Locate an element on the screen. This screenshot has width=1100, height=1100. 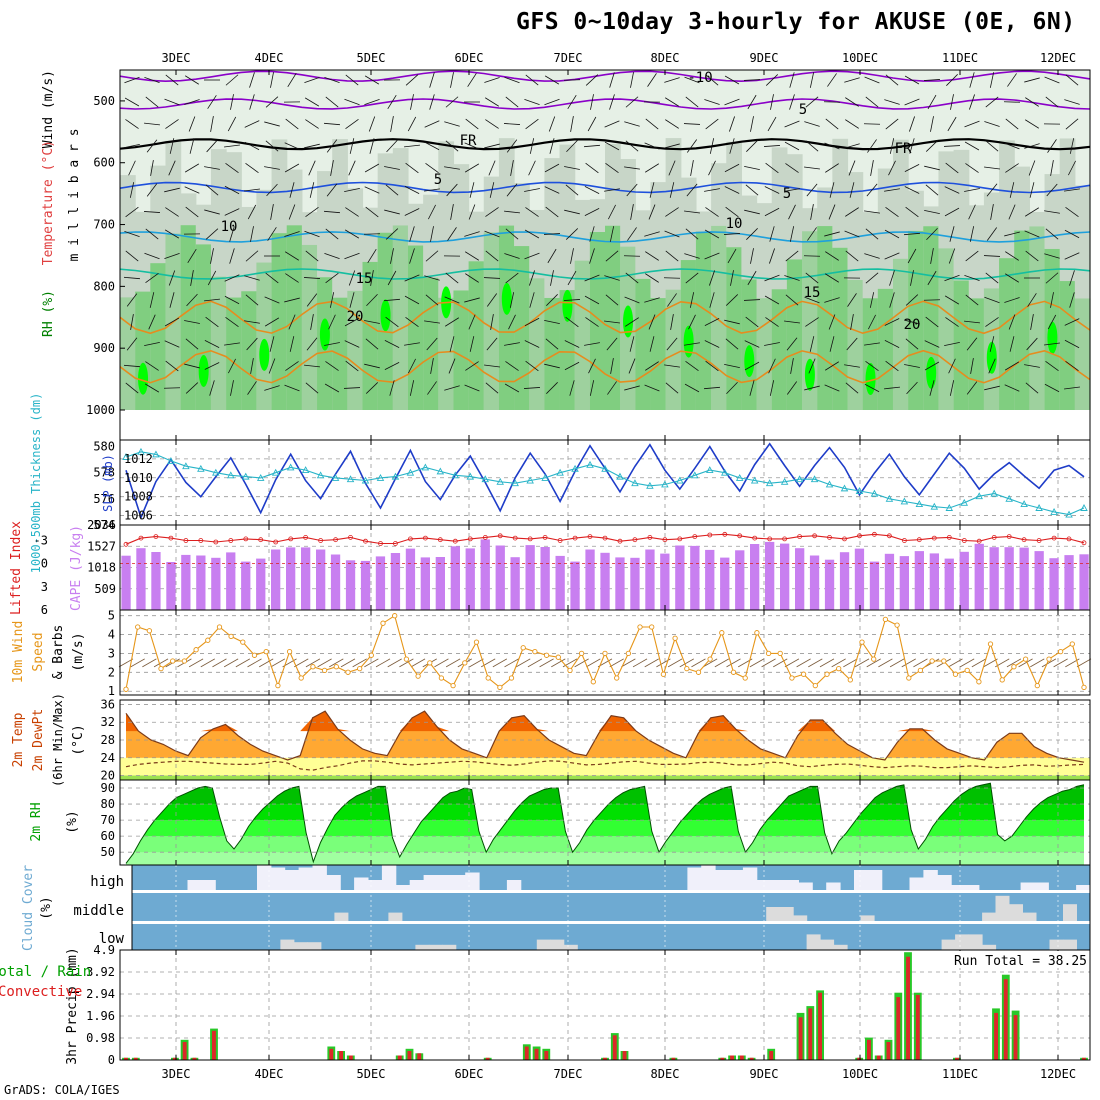
axis-label-wind-units: (m/s) is located at coordinates (78, 651).